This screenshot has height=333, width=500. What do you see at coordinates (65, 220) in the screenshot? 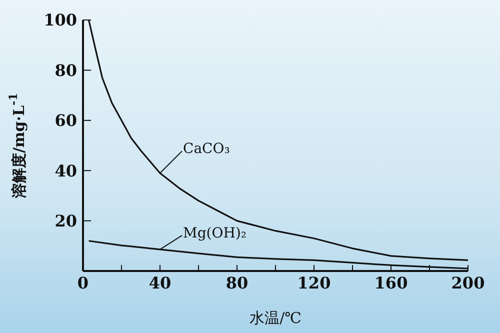
I see `y-tick-label: 20` at bounding box center [65, 220].